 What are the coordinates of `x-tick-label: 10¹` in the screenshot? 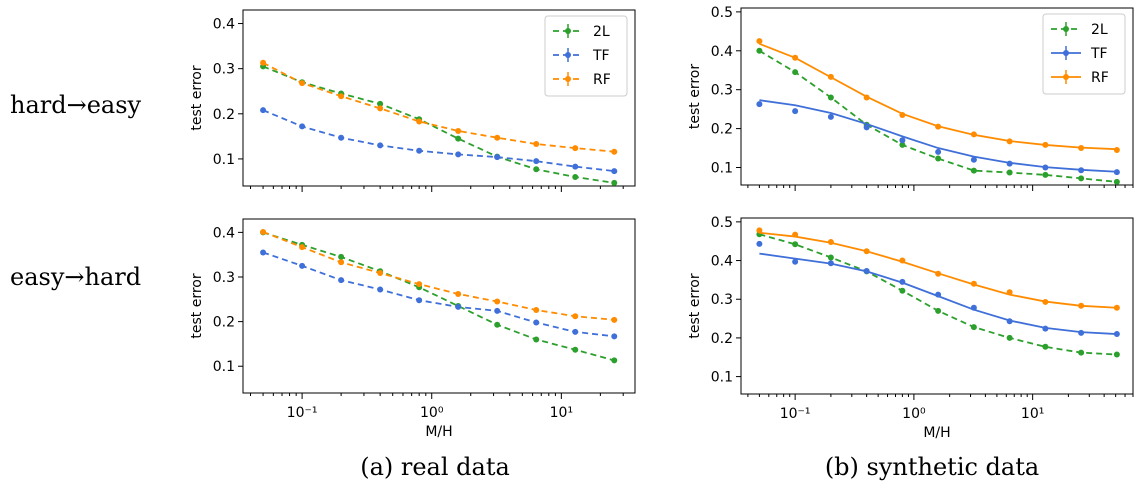 It's located at (1032, 414).